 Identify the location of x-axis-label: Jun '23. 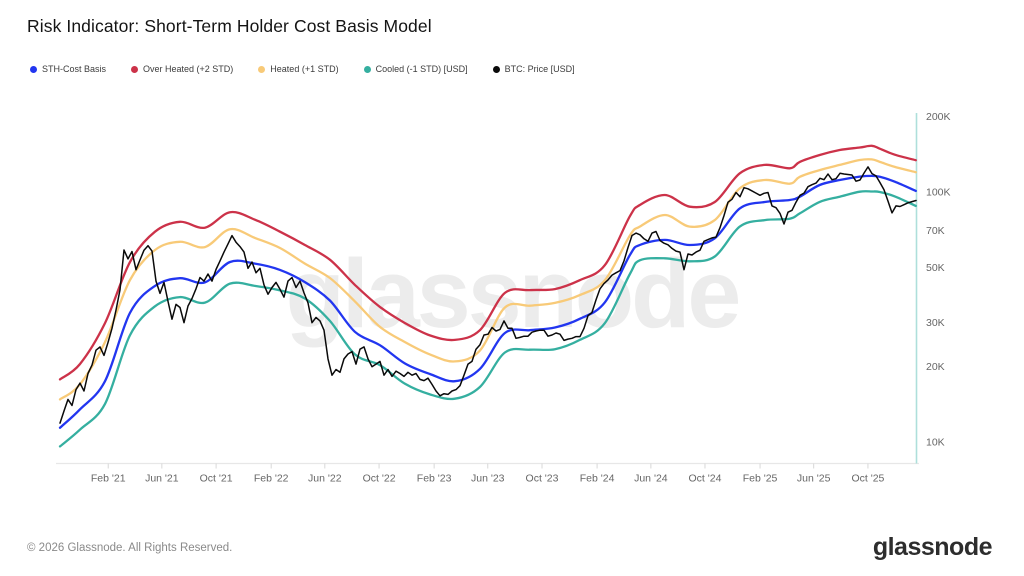
(488, 479).